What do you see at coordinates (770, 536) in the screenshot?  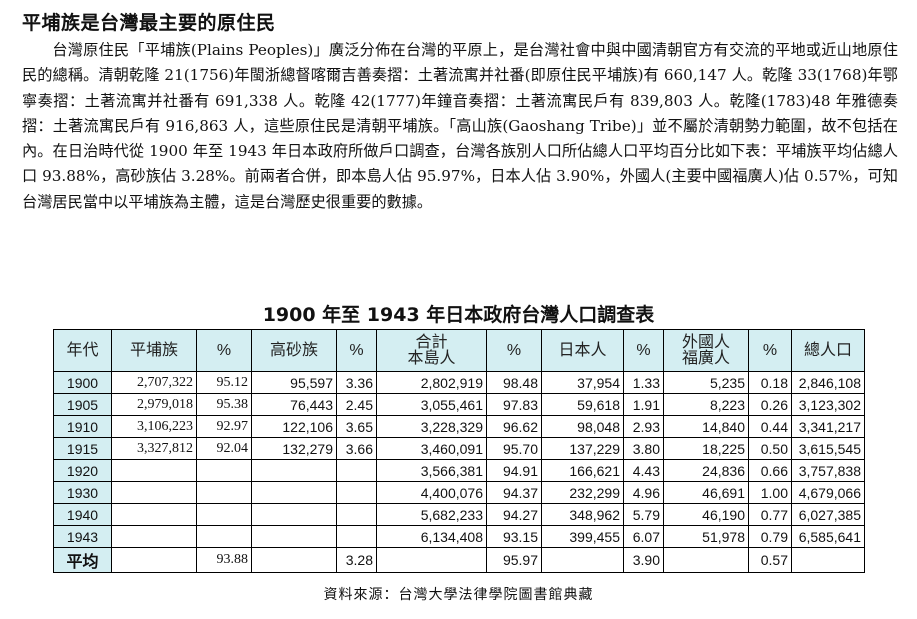 I see `table-cell: 0.79` at bounding box center [770, 536].